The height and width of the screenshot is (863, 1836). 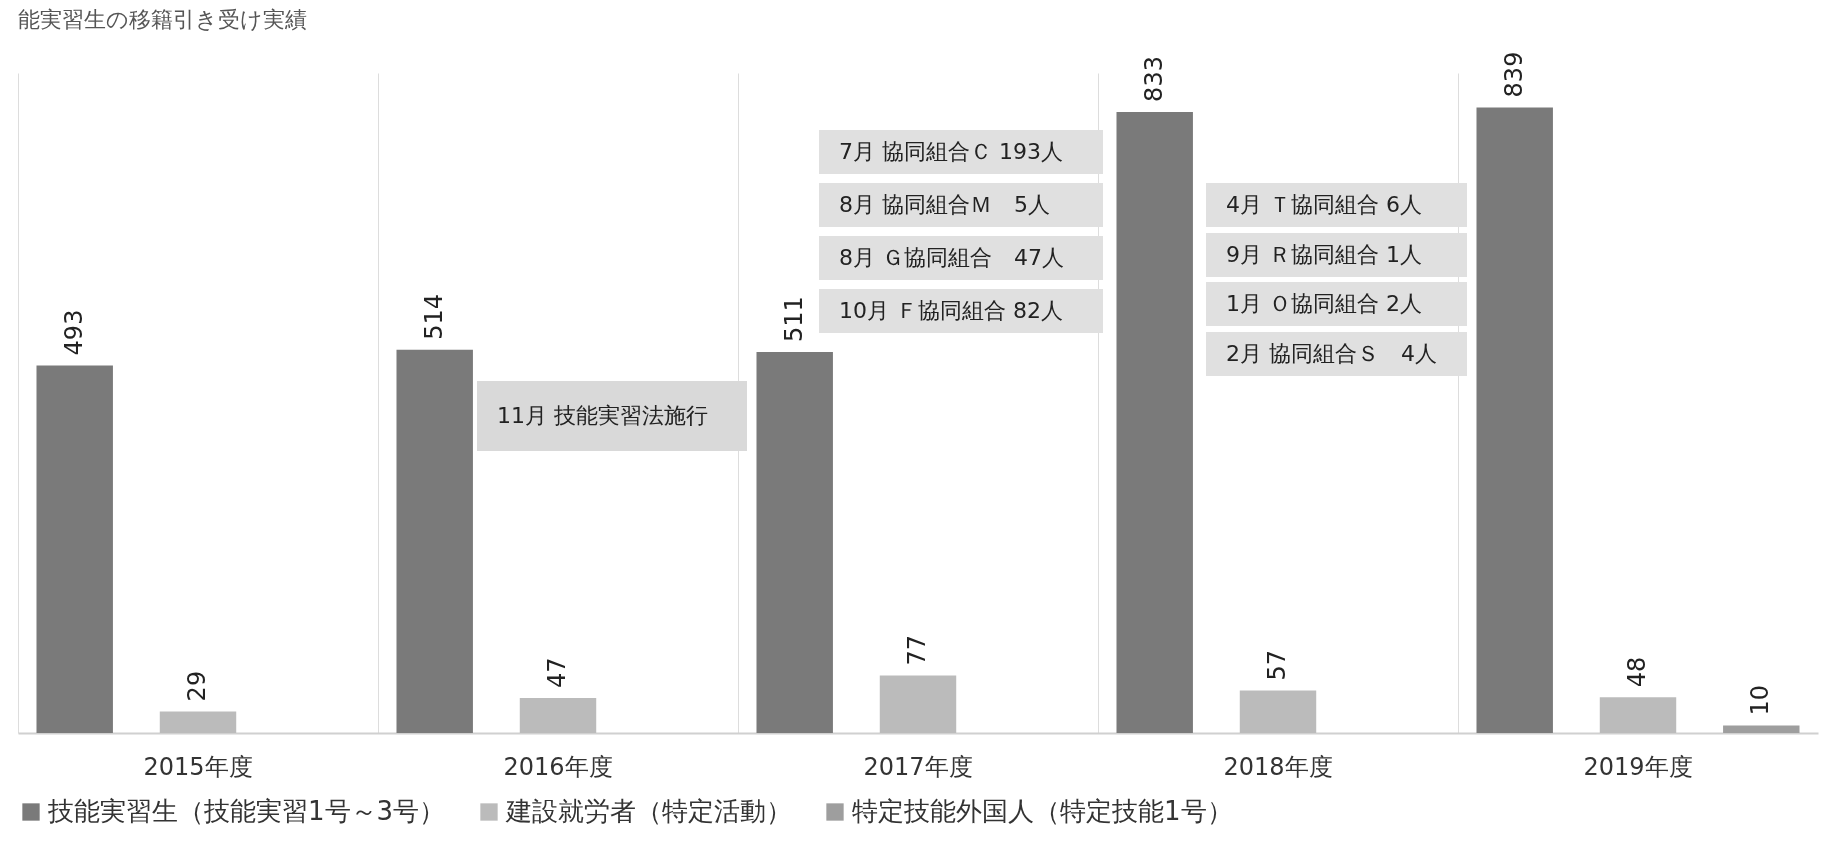 I want to click on data-label: 10, so click(x=1760, y=700).